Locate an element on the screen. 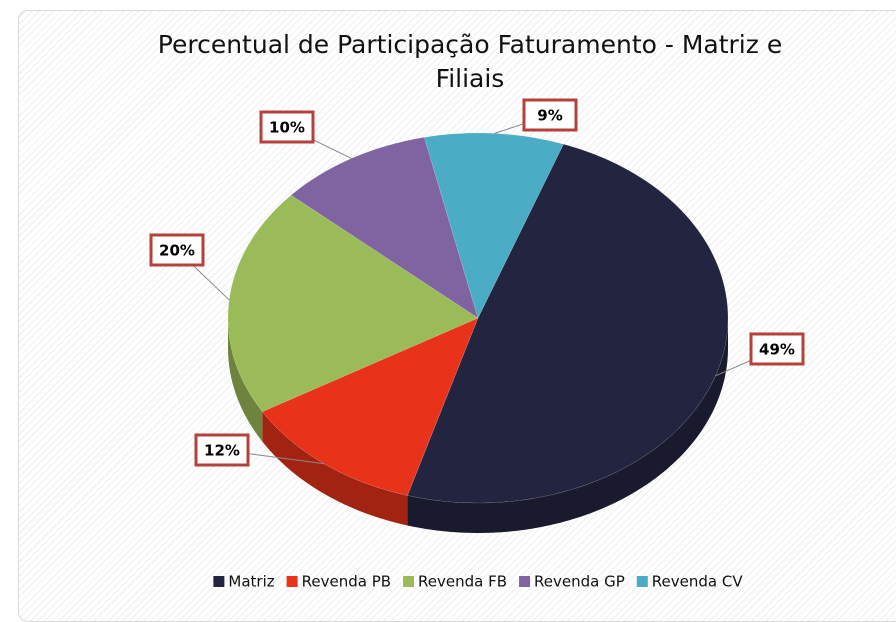  data-label: 49% is located at coordinates (777, 350).